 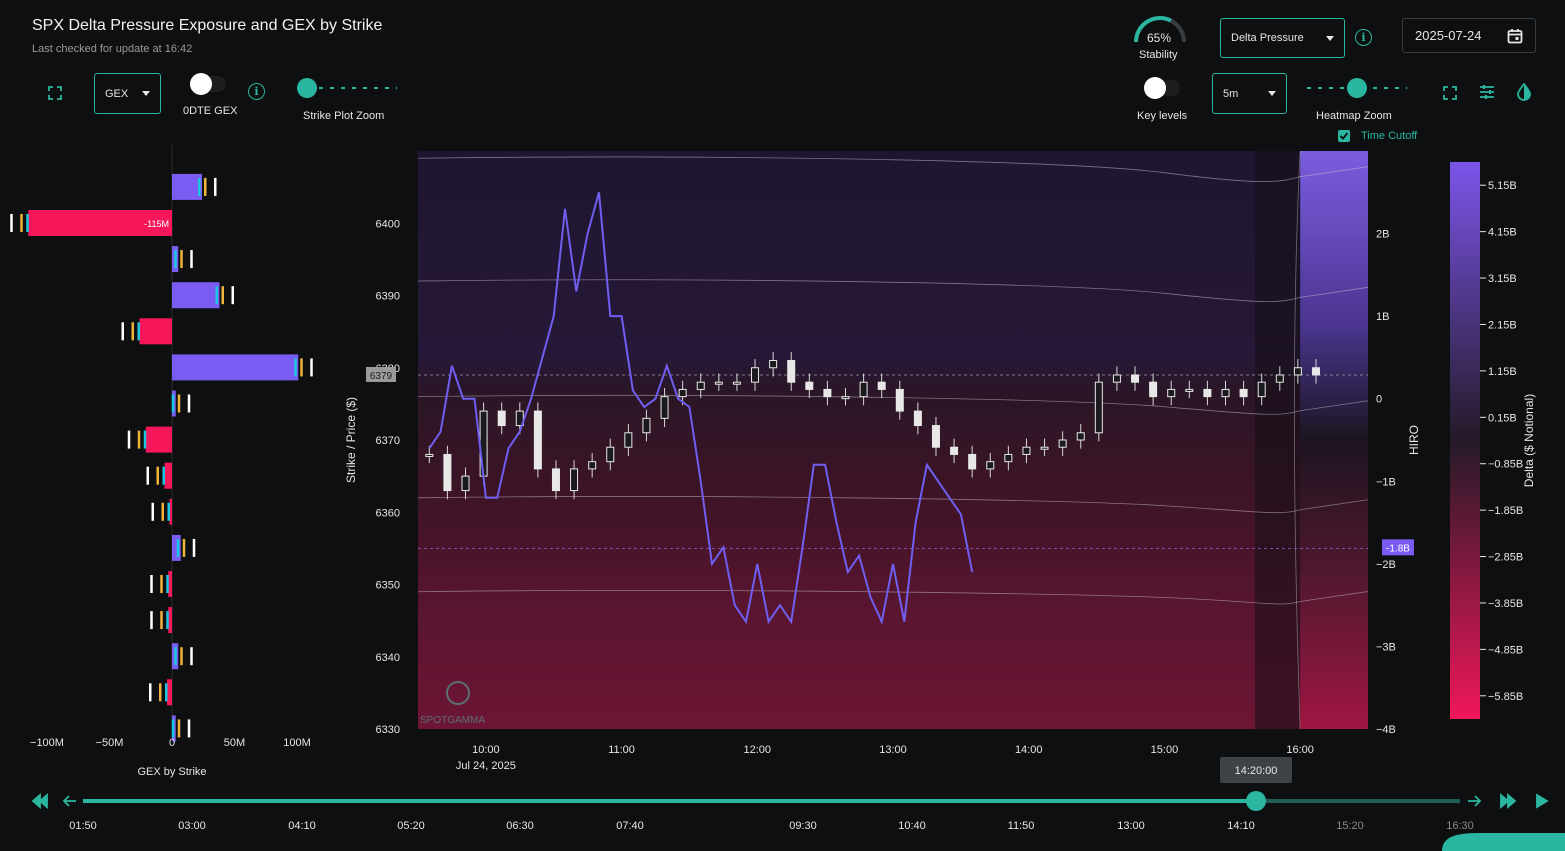 I want to click on price-y-tick: 6370, so click(x=388, y=441).